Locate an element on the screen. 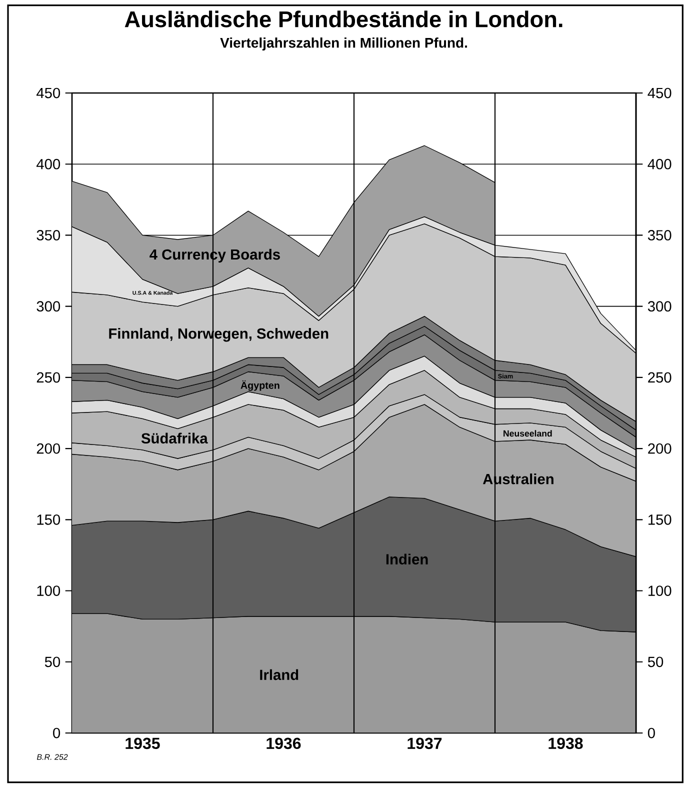 This screenshot has height=789, width=688. x-tick-label: 1938 is located at coordinates (565, 744).